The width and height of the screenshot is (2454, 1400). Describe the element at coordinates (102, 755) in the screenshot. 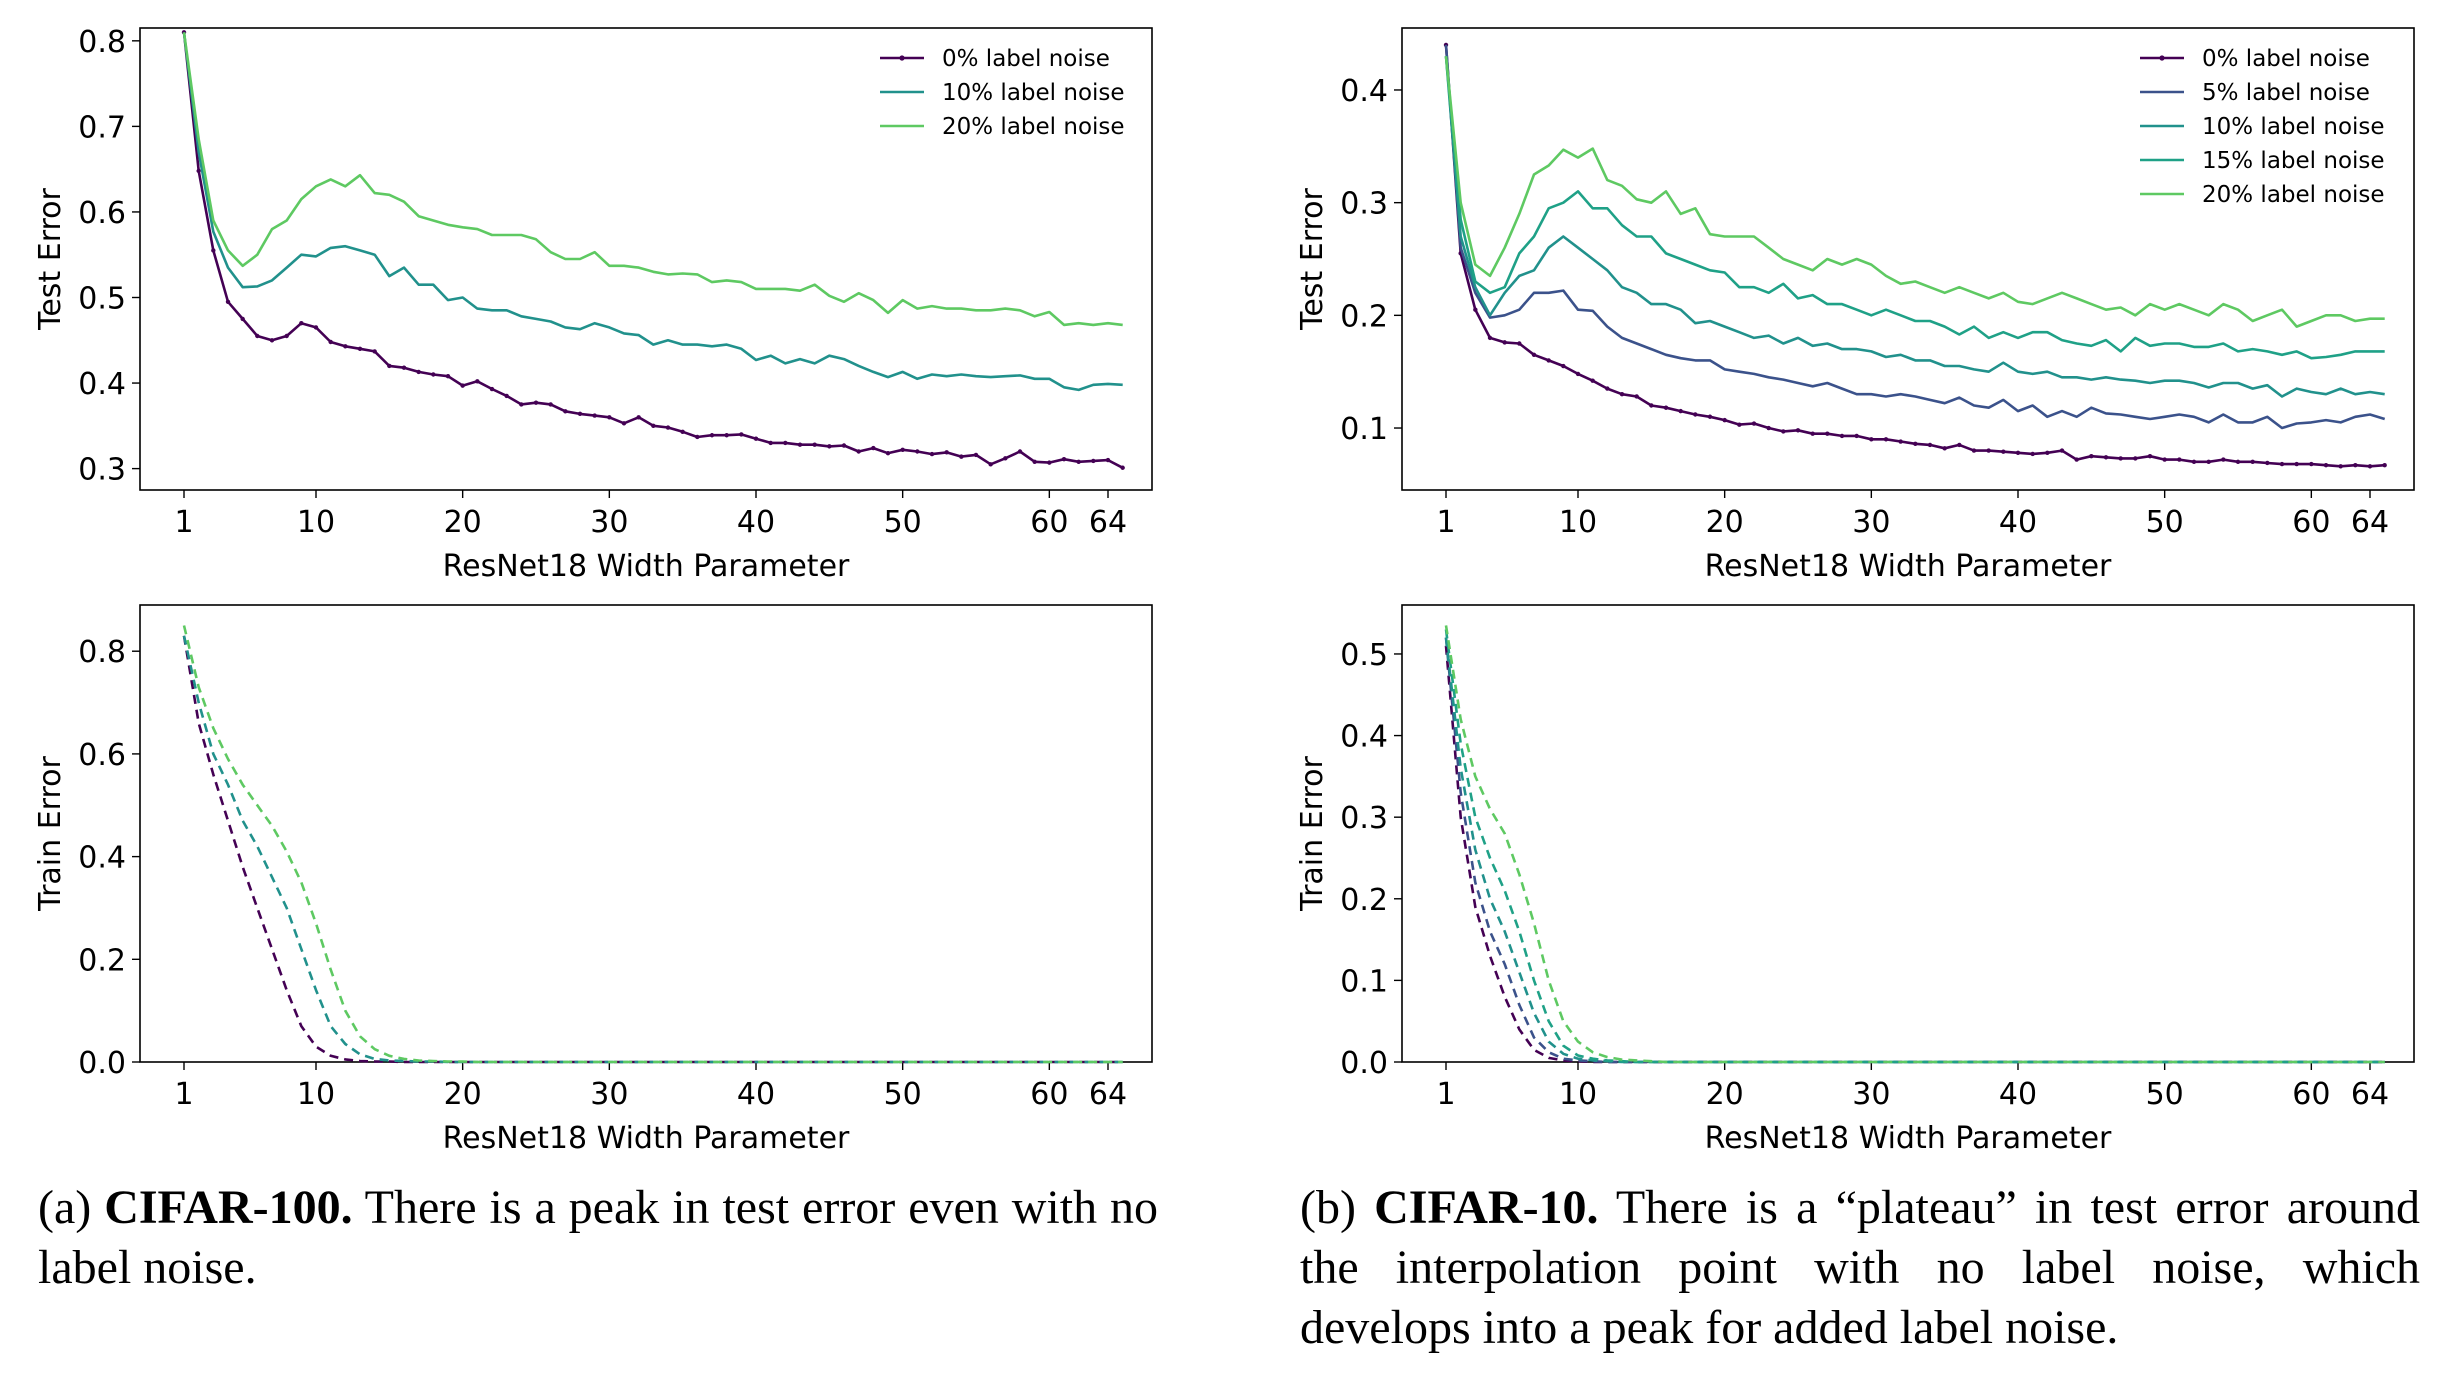

I see `y-tick-label: 0.6` at that location.